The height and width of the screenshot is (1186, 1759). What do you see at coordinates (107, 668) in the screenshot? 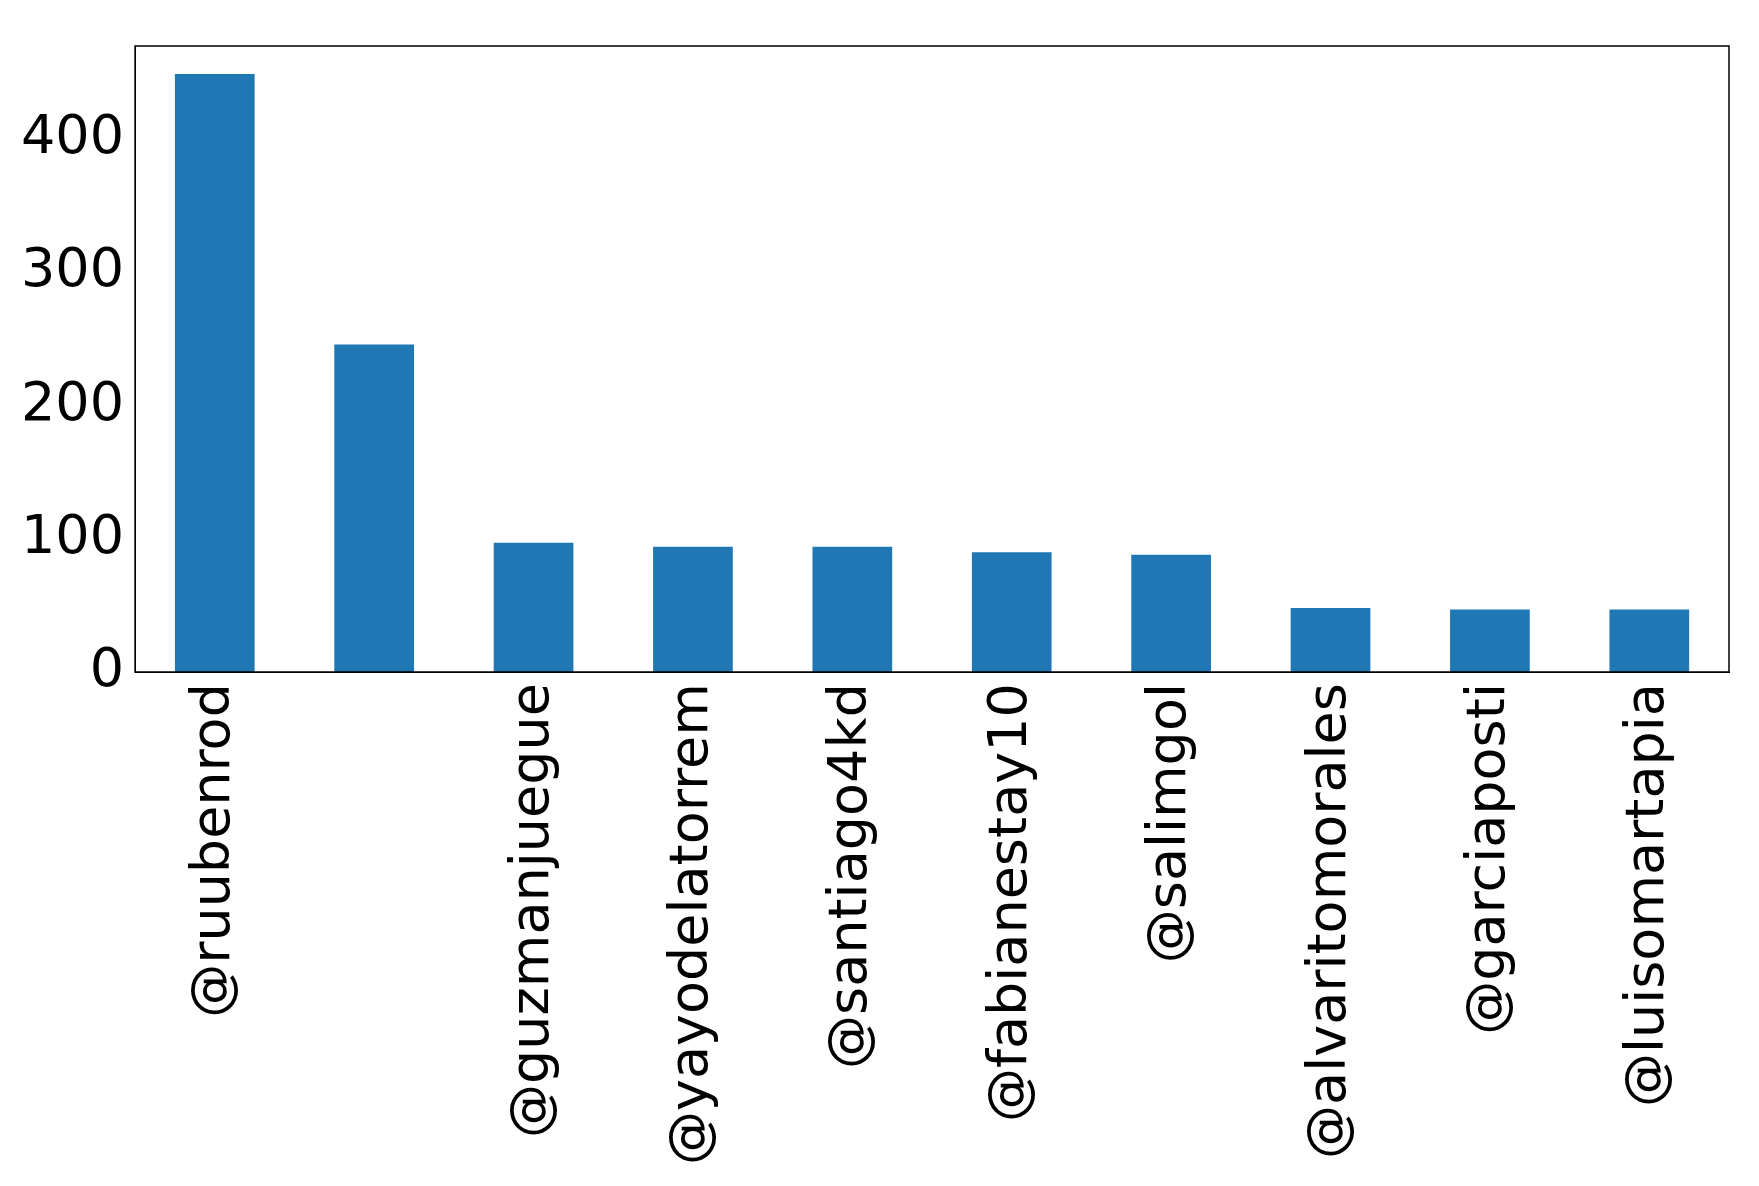
I see `y-tick-label: 0` at bounding box center [107, 668].